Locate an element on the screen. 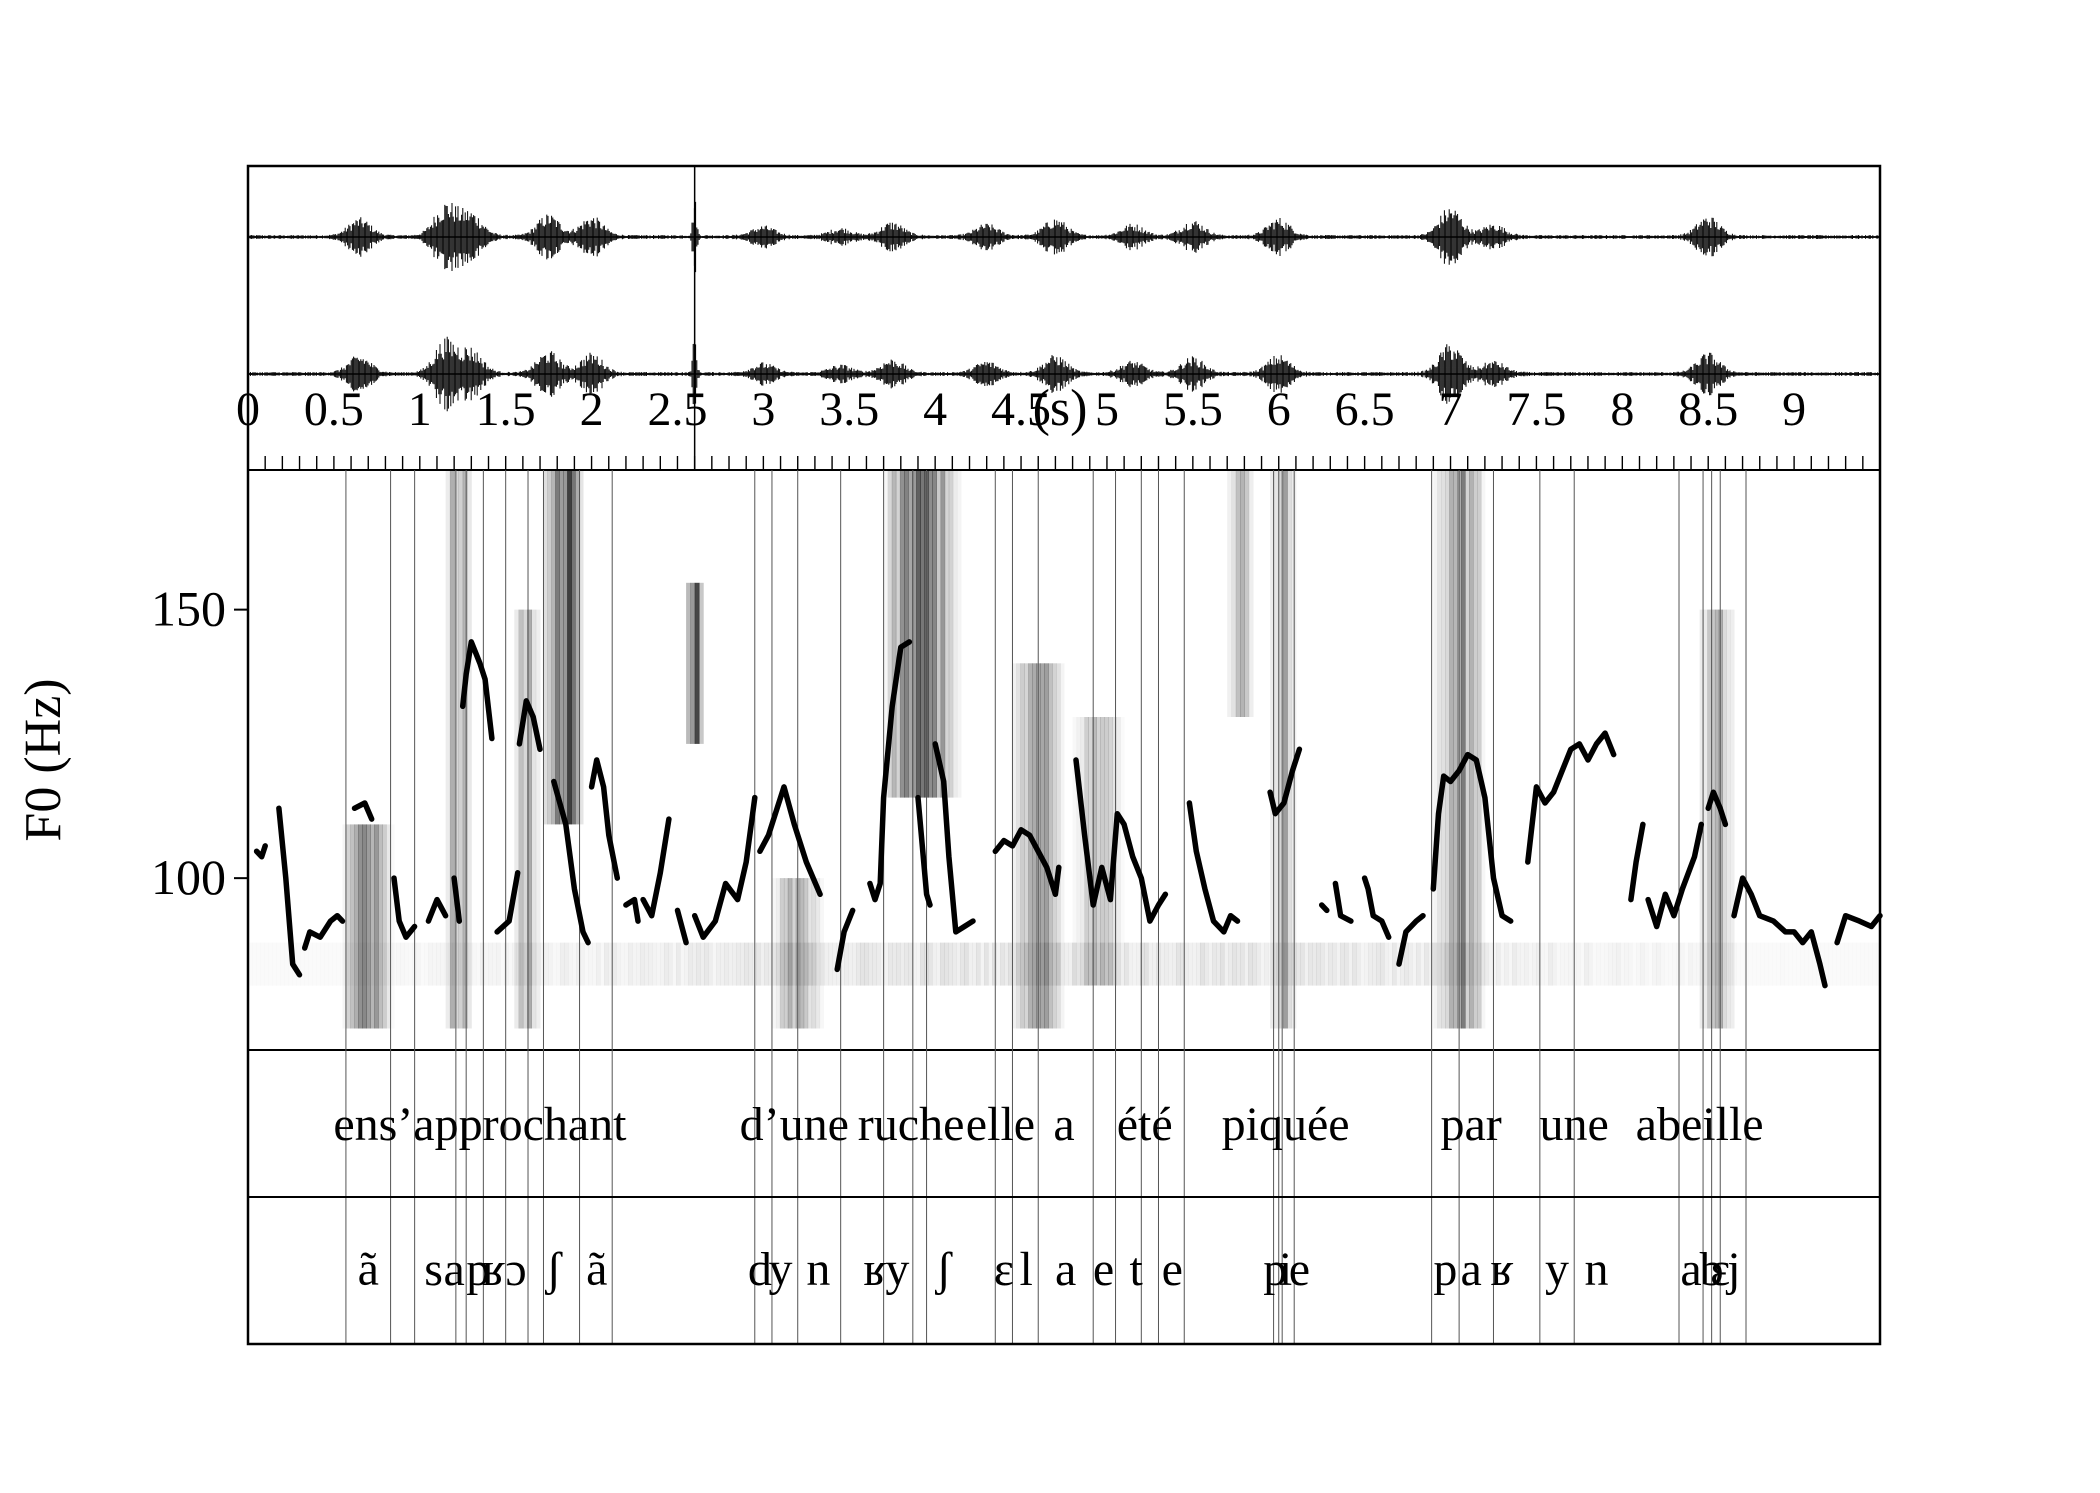 This screenshot has width=2100, height=1493. x-axis-label: (s) is located at coordinates (1060, 408).